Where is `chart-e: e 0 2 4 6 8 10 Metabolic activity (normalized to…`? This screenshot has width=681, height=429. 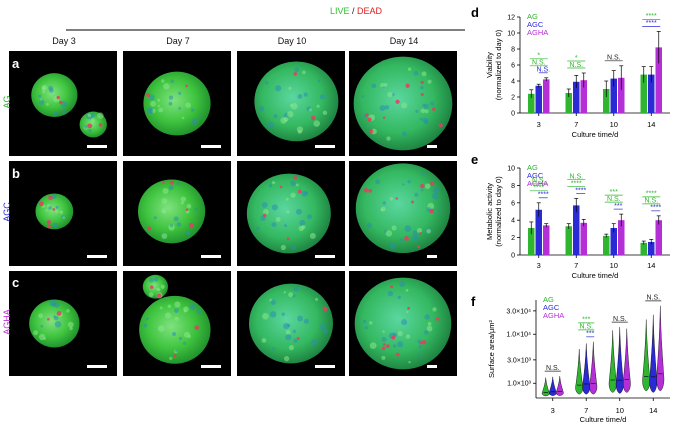 chart-e: e 0 2 4 6 8 10 Metabolic activity (normalized to… is located at coordinates (570, 216).